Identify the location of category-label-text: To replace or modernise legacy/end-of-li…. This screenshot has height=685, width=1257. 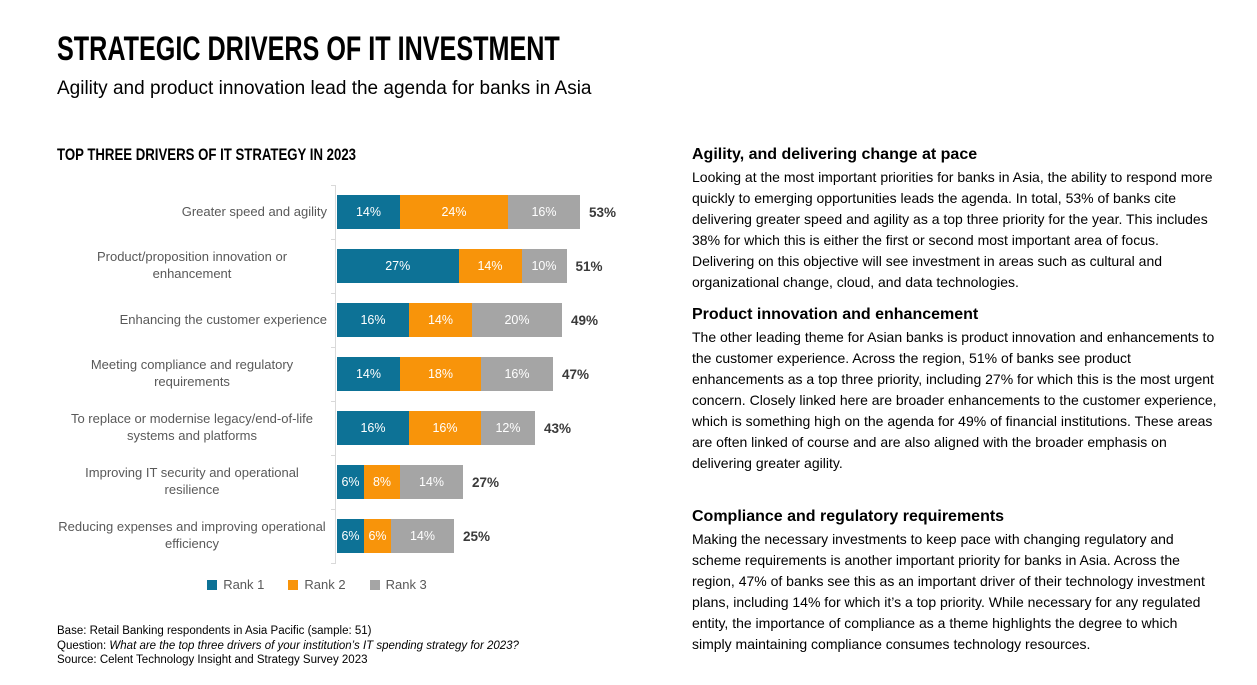
(192, 427).